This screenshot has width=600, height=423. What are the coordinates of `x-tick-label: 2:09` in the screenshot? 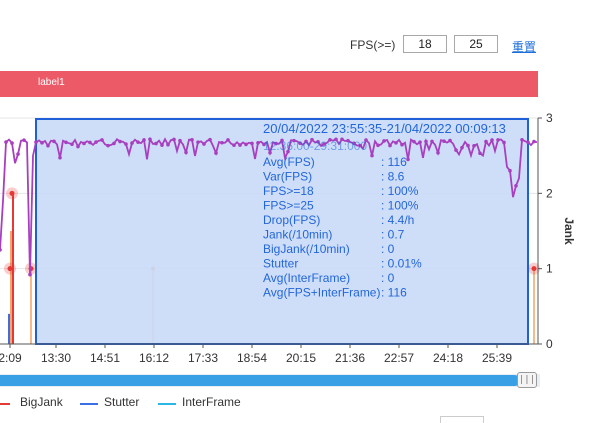 It's located at (11, 358).